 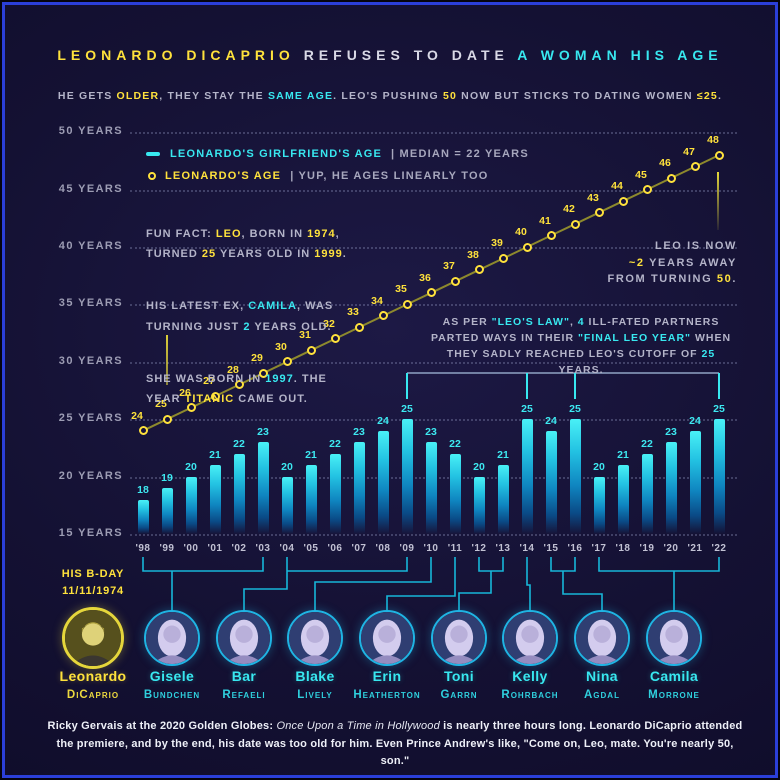 I want to click on x-axis-tick-label: '04, so click(x=287, y=548).